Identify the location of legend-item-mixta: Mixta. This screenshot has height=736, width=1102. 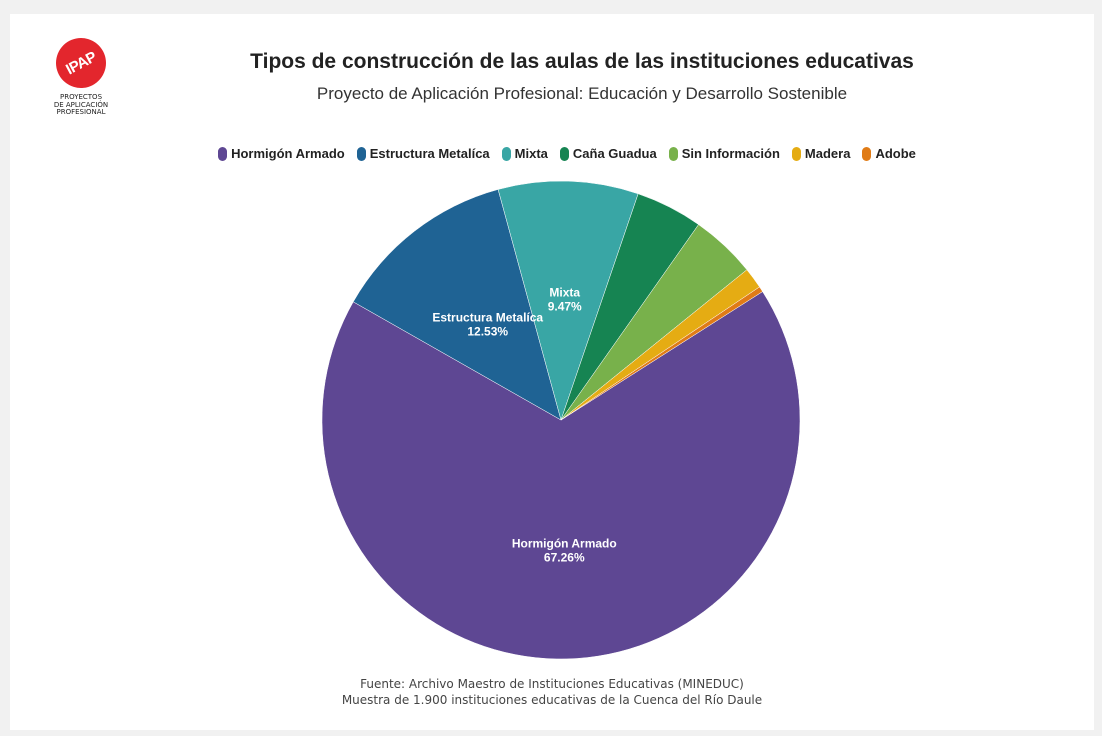
(524, 153).